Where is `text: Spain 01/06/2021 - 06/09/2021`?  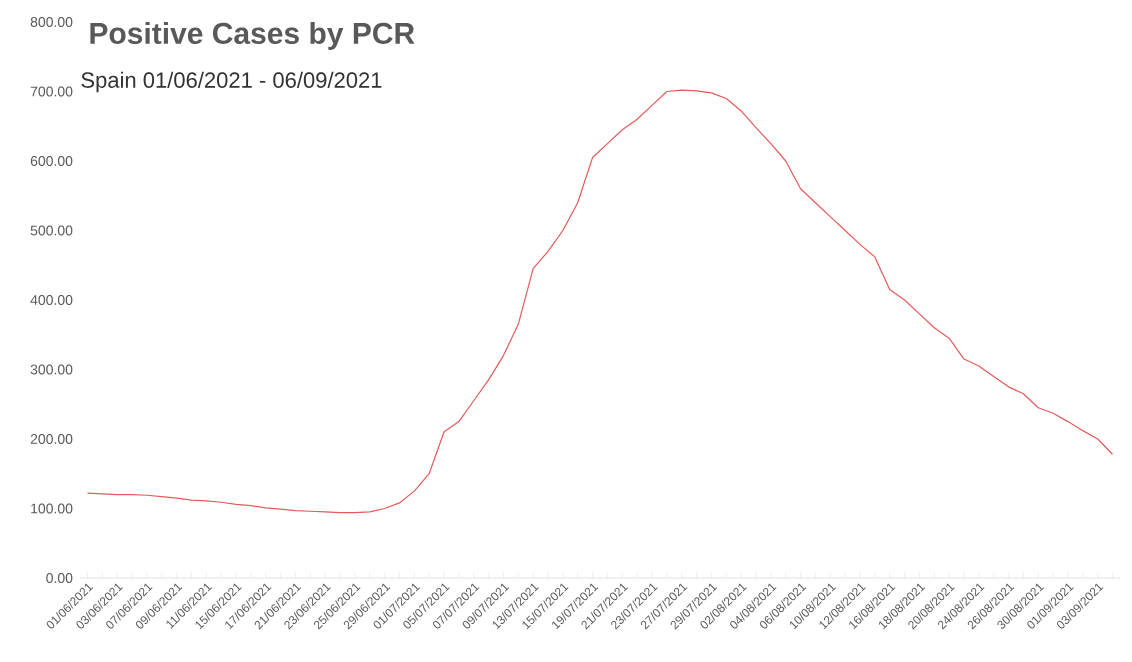 text: Spain 01/06/2021 - 06/09/2021 is located at coordinates (231, 82).